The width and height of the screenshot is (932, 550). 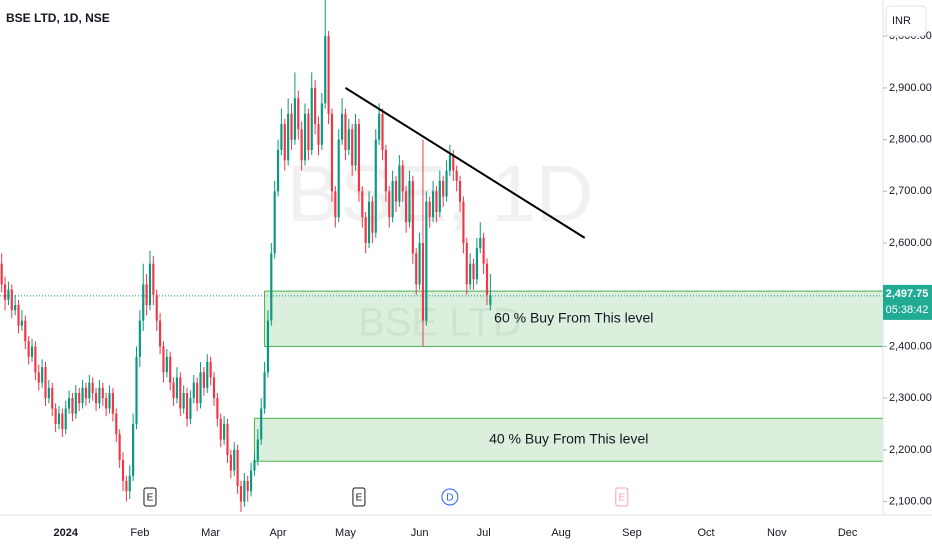 What do you see at coordinates (848, 533) in the screenshot?
I see `x-tick-label: Dec` at bounding box center [848, 533].